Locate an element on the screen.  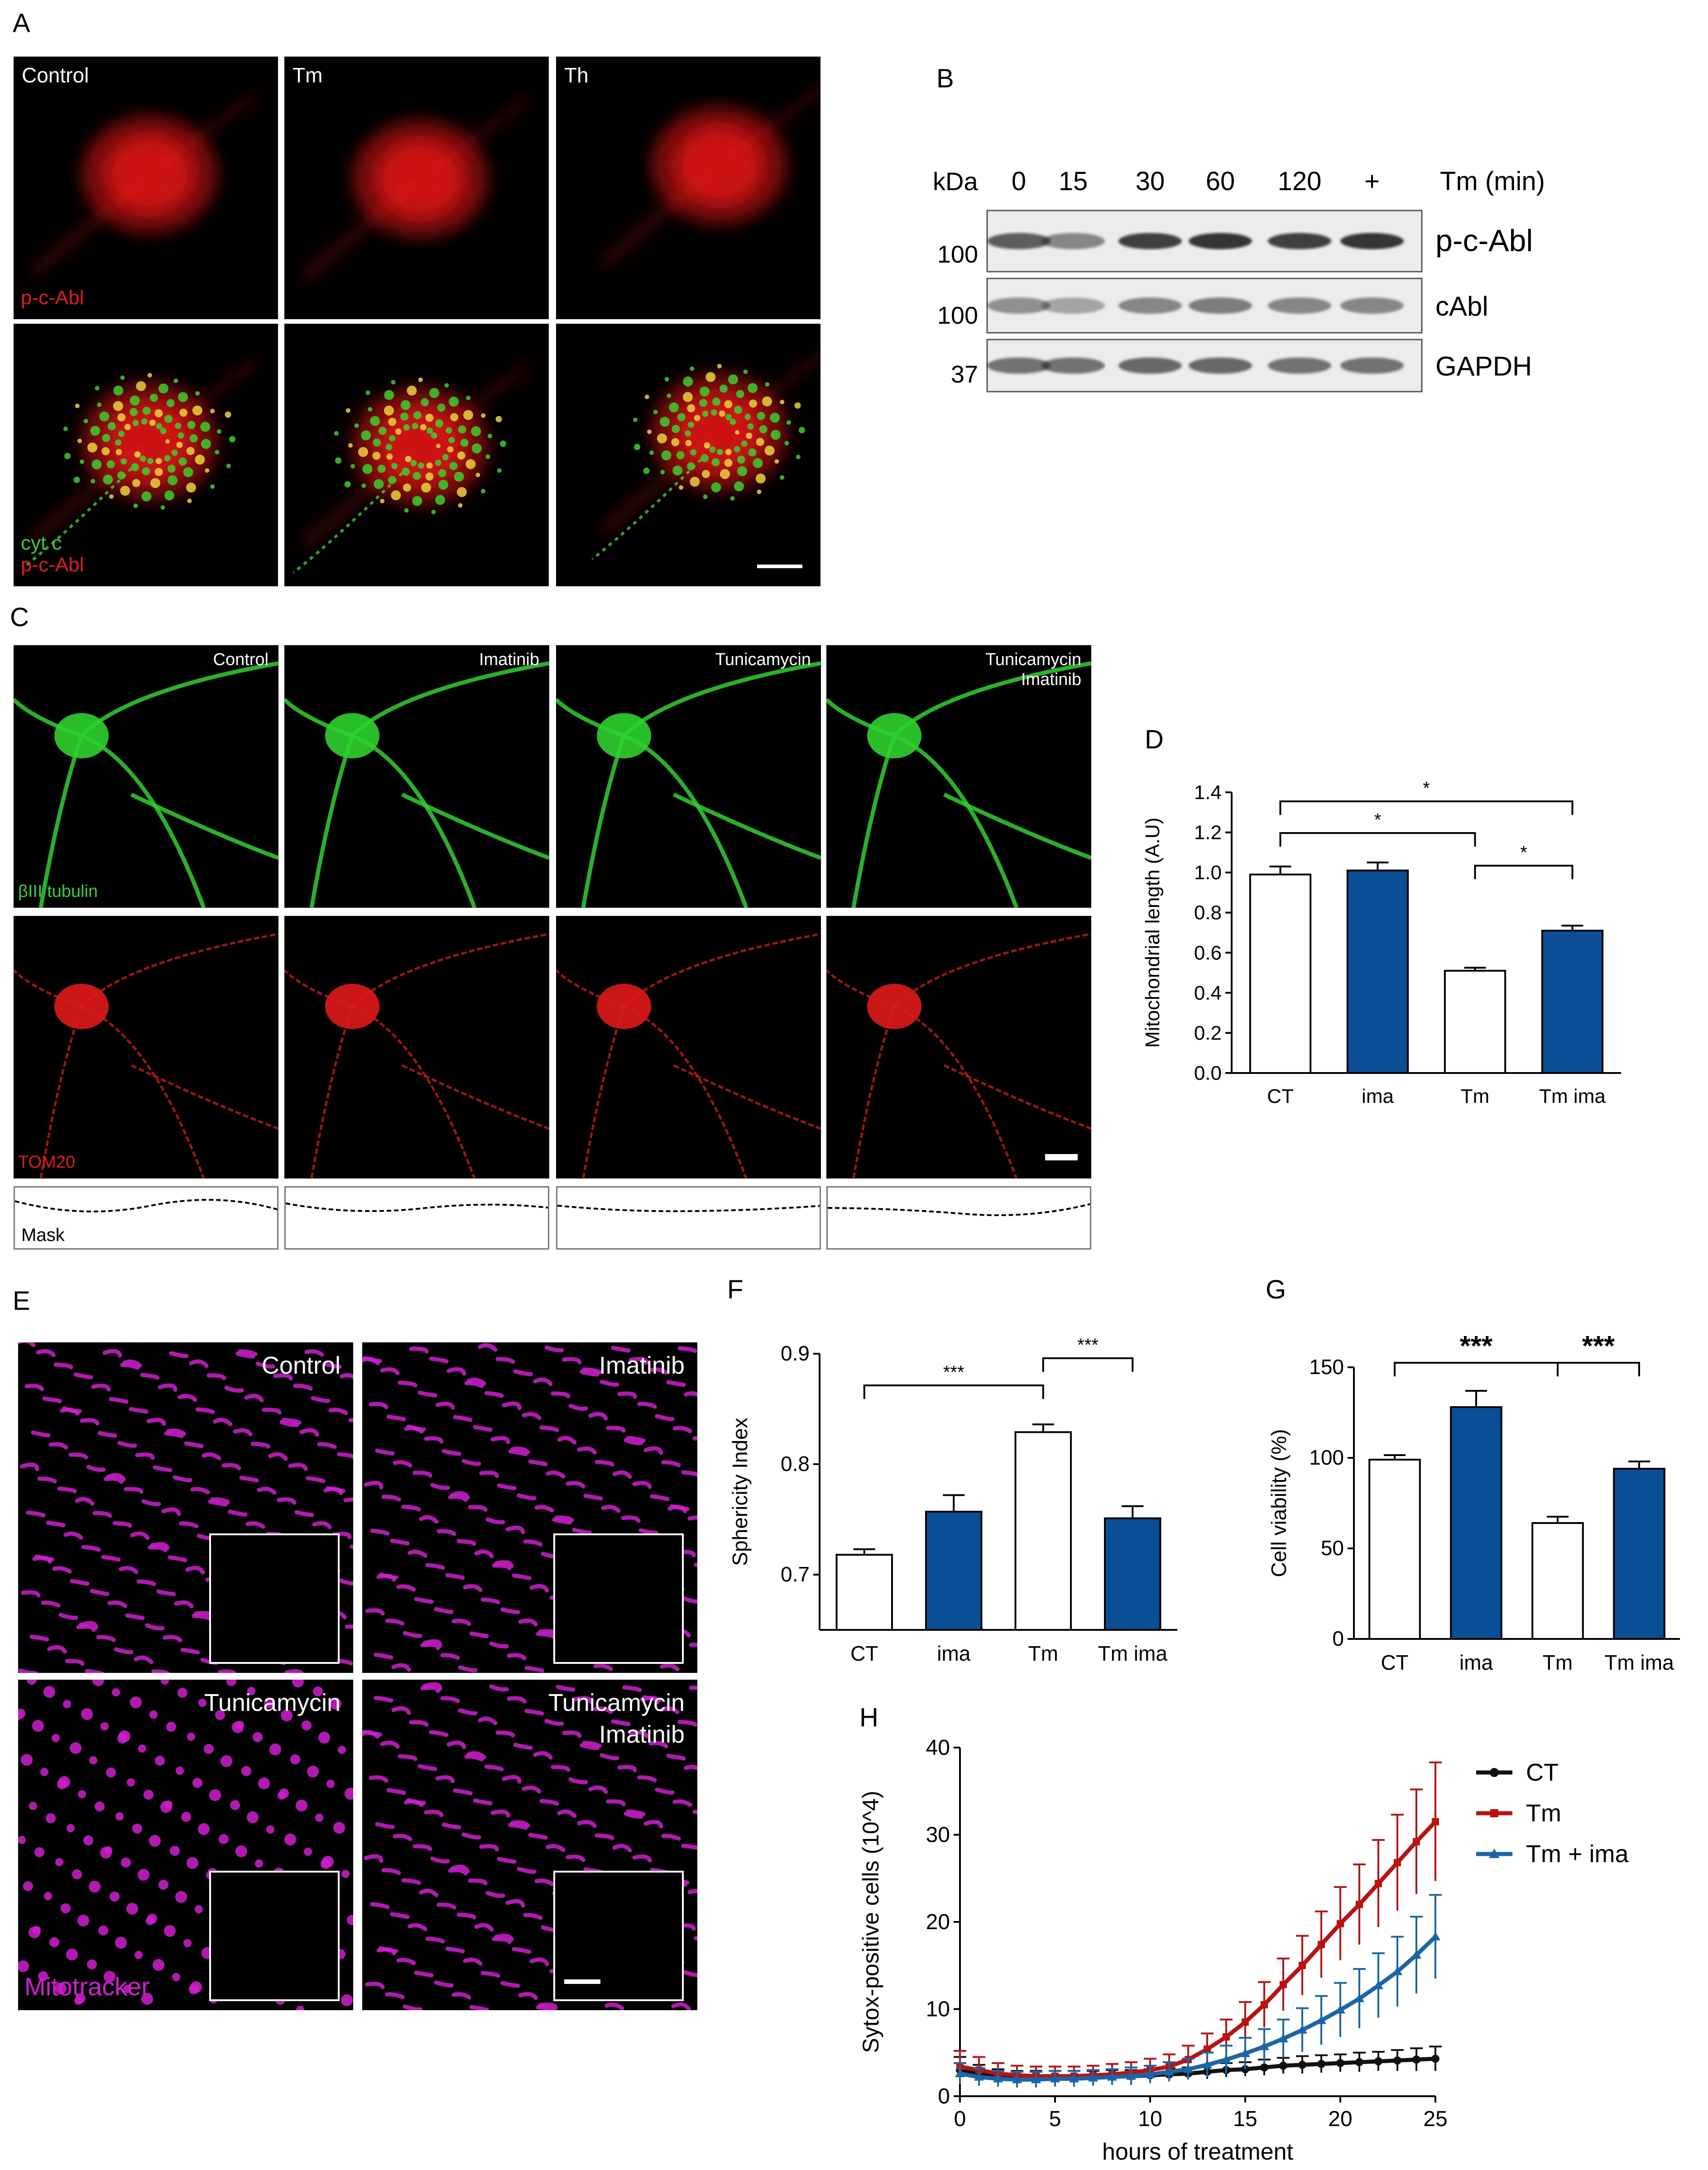
mask-trace is located at coordinates (417, 1207).